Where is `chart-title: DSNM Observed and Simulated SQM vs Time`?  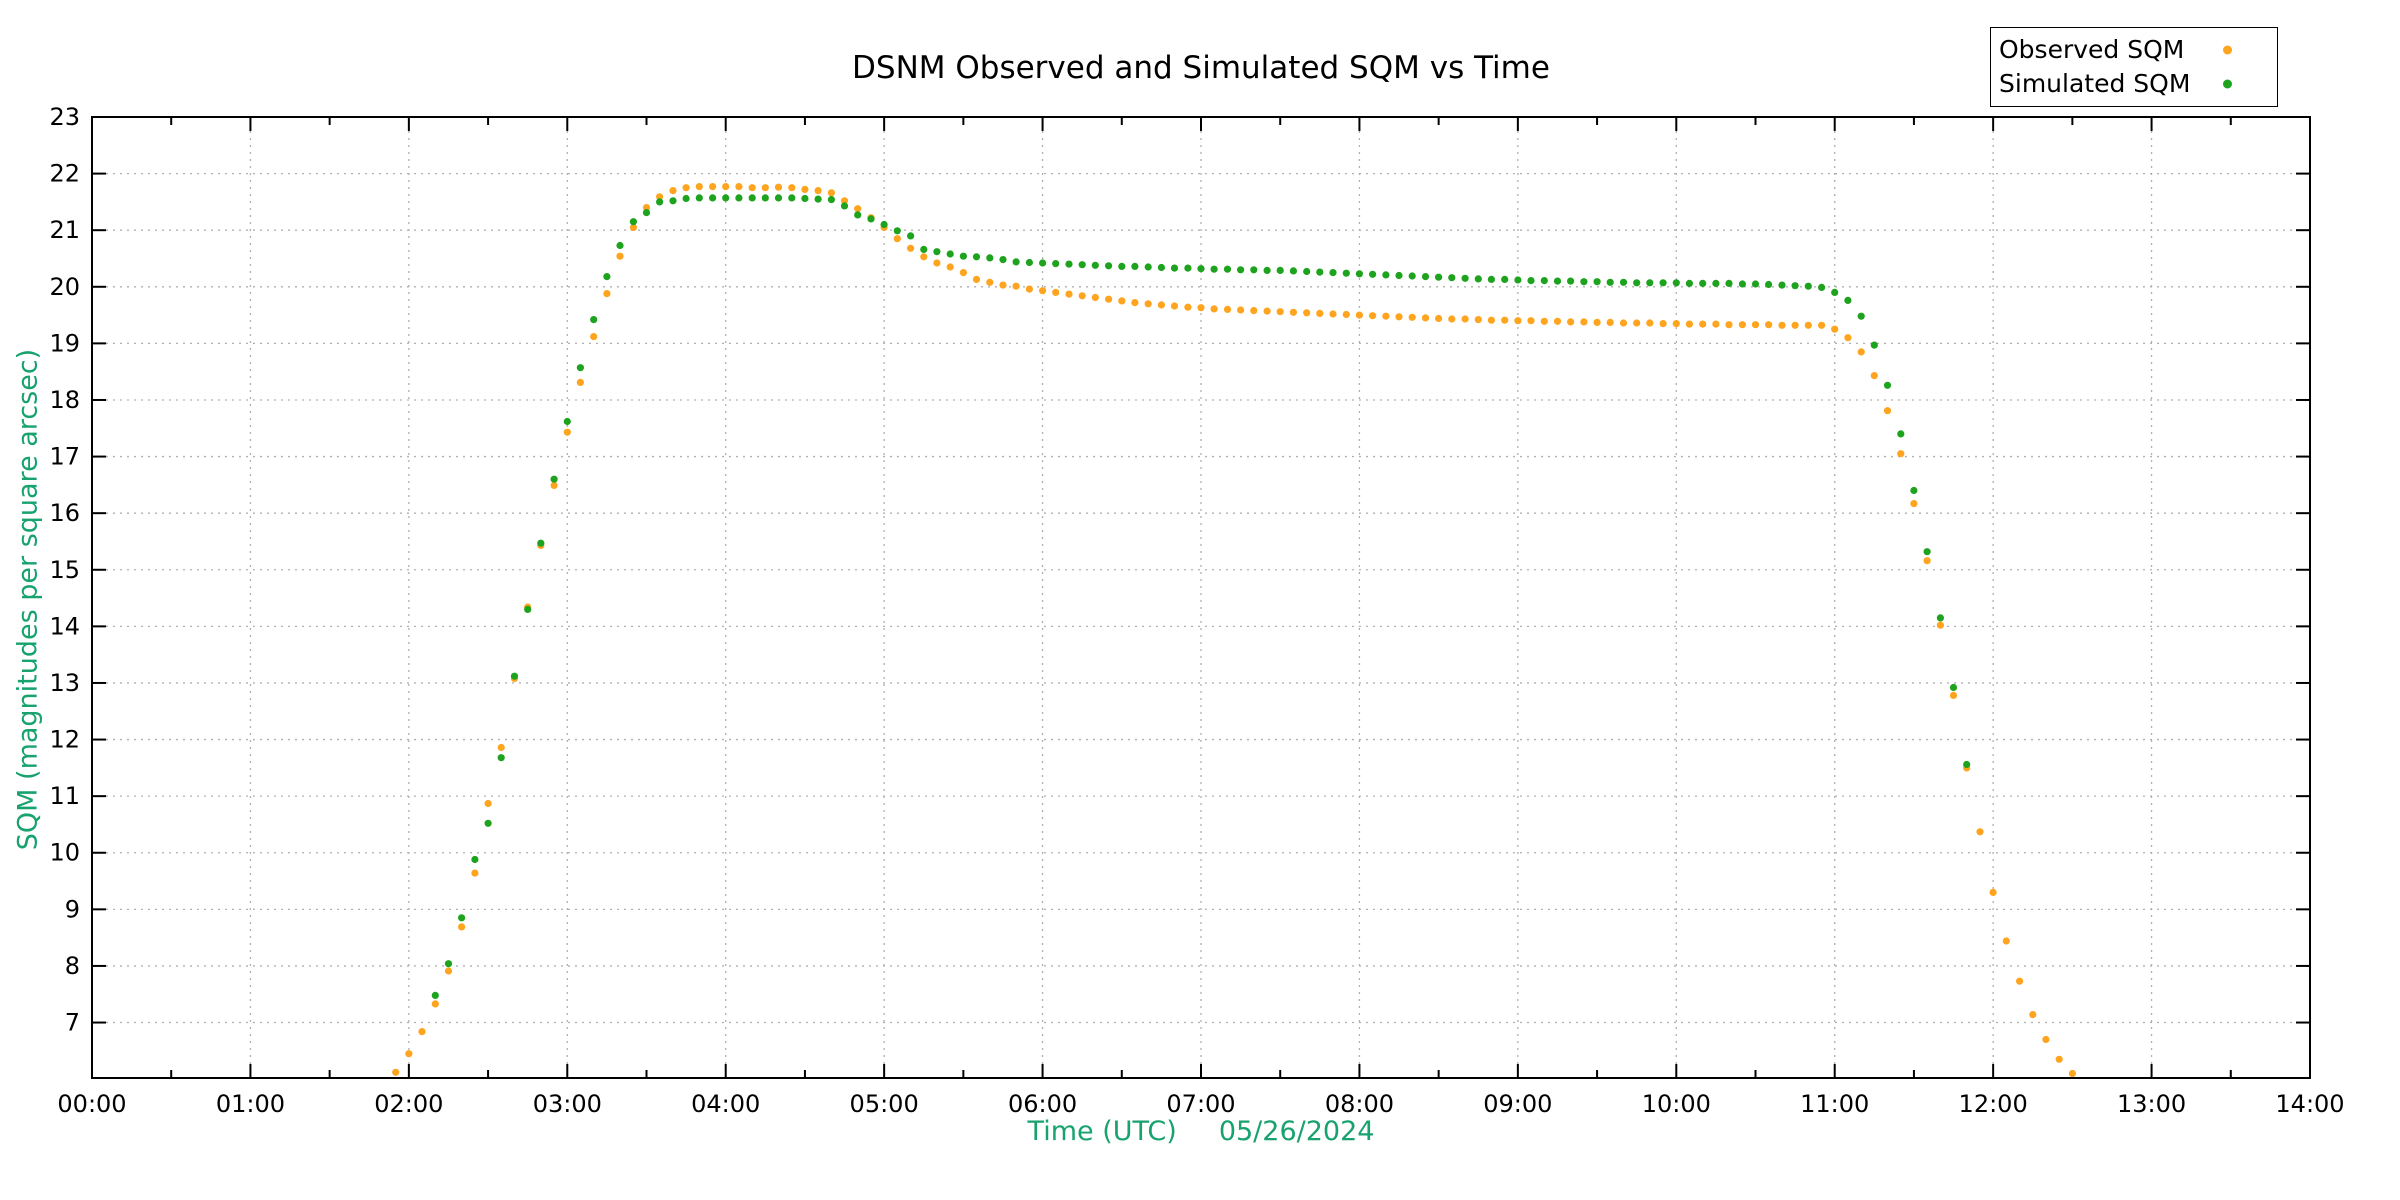 chart-title: DSNM Observed and Simulated SQM vs Time is located at coordinates (1201, 68).